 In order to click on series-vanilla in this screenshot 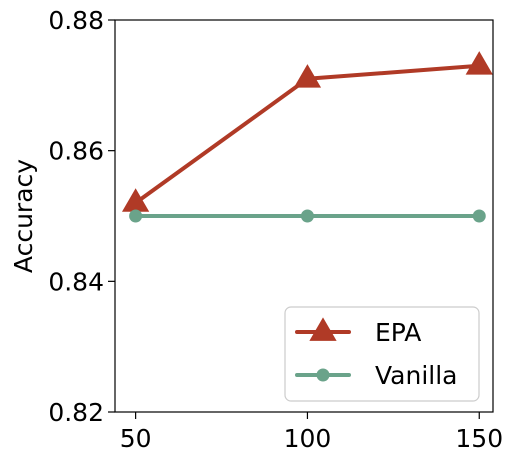, I will do `click(307, 216)`.